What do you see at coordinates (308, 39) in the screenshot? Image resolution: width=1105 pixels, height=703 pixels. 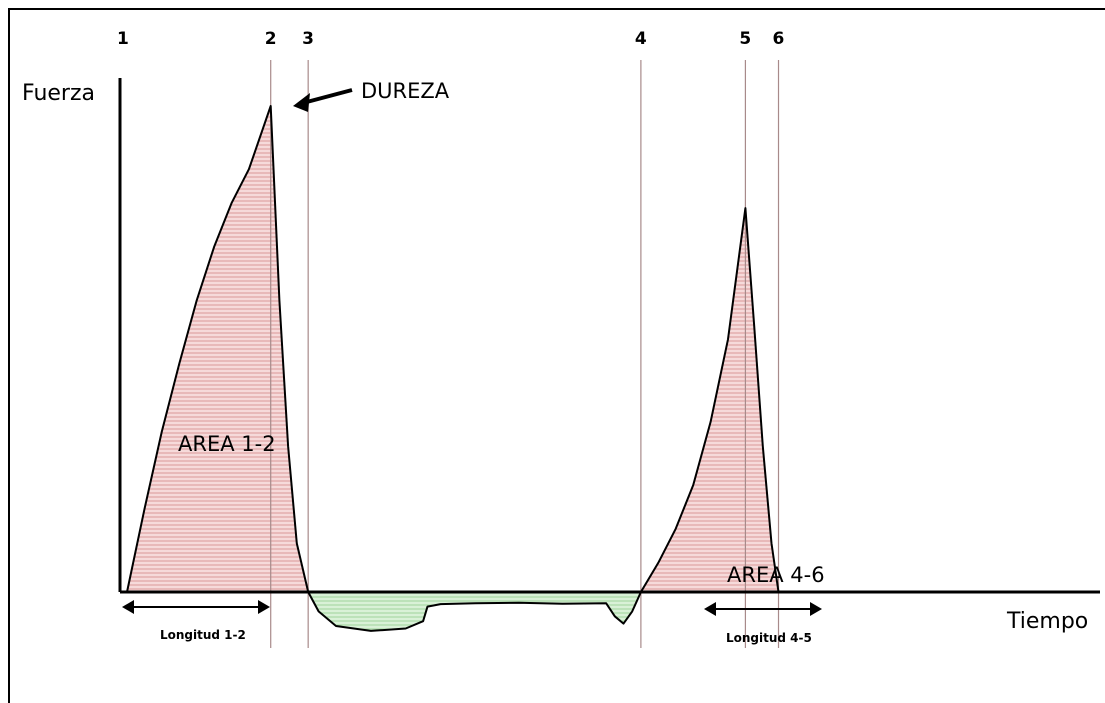 I see `marker-label-3: 3` at bounding box center [308, 39].